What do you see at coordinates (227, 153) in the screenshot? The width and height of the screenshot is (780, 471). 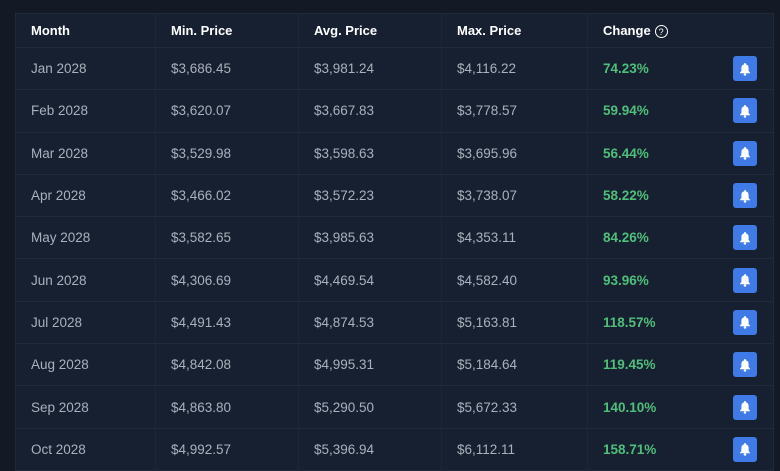 I see `min-price-cell: $3,529.98` at bounding box center [227, 153].